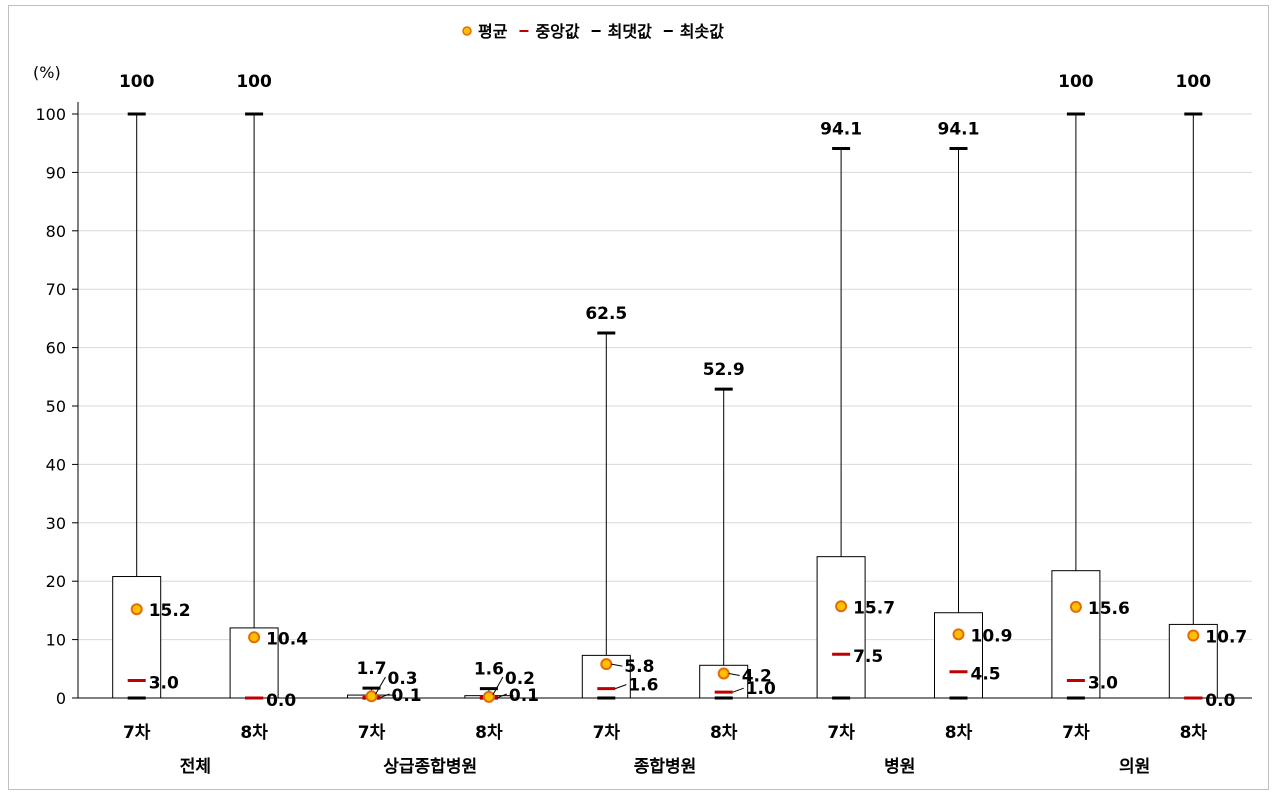  What do you see at coordinates (1090, 407) in the screenshot?
I see `box-item: 100 15.6 3.0 7차` at bounding box center [1090, 407].